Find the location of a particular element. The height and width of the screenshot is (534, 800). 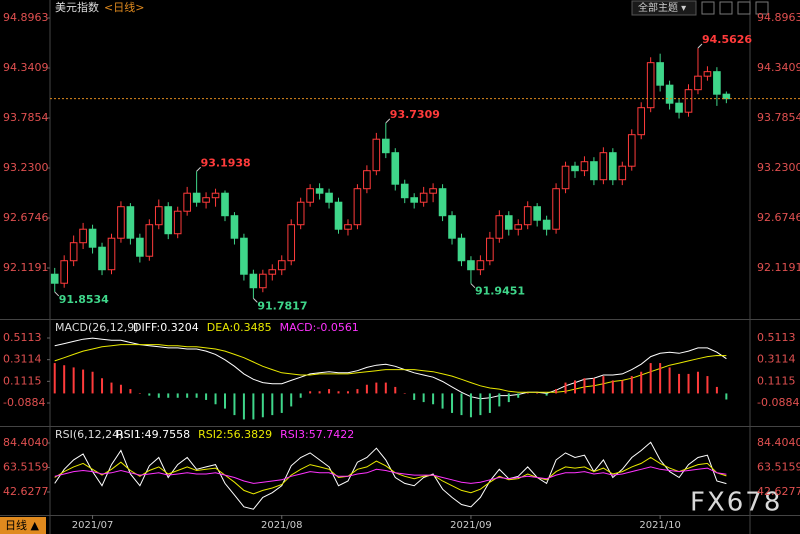

theme-button is located at coordinates (664, 8).